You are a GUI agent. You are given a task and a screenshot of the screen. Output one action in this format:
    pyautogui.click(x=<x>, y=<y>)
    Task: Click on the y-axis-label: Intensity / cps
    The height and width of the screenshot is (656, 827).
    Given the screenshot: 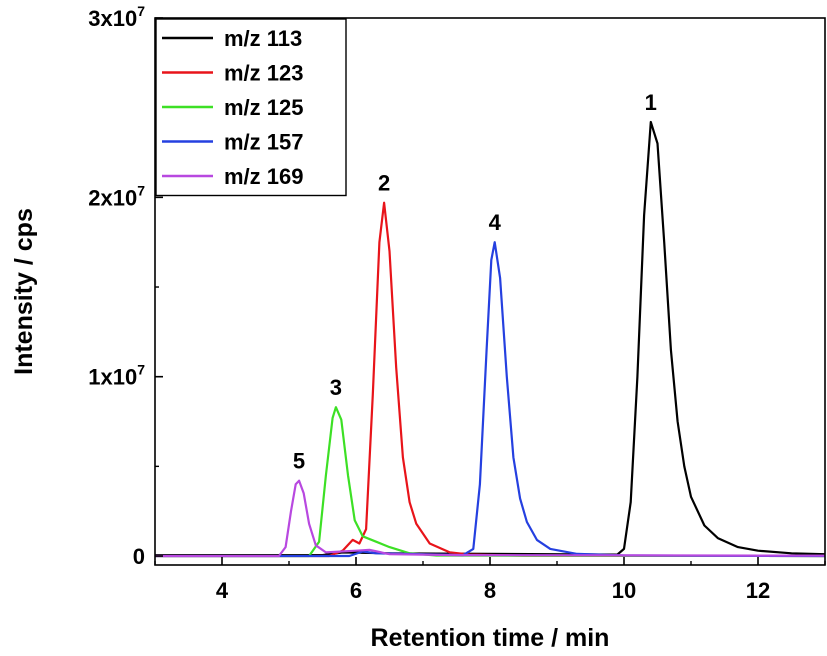 What is the action you would take?
    pyautogui.click(x=24, y=291)
    